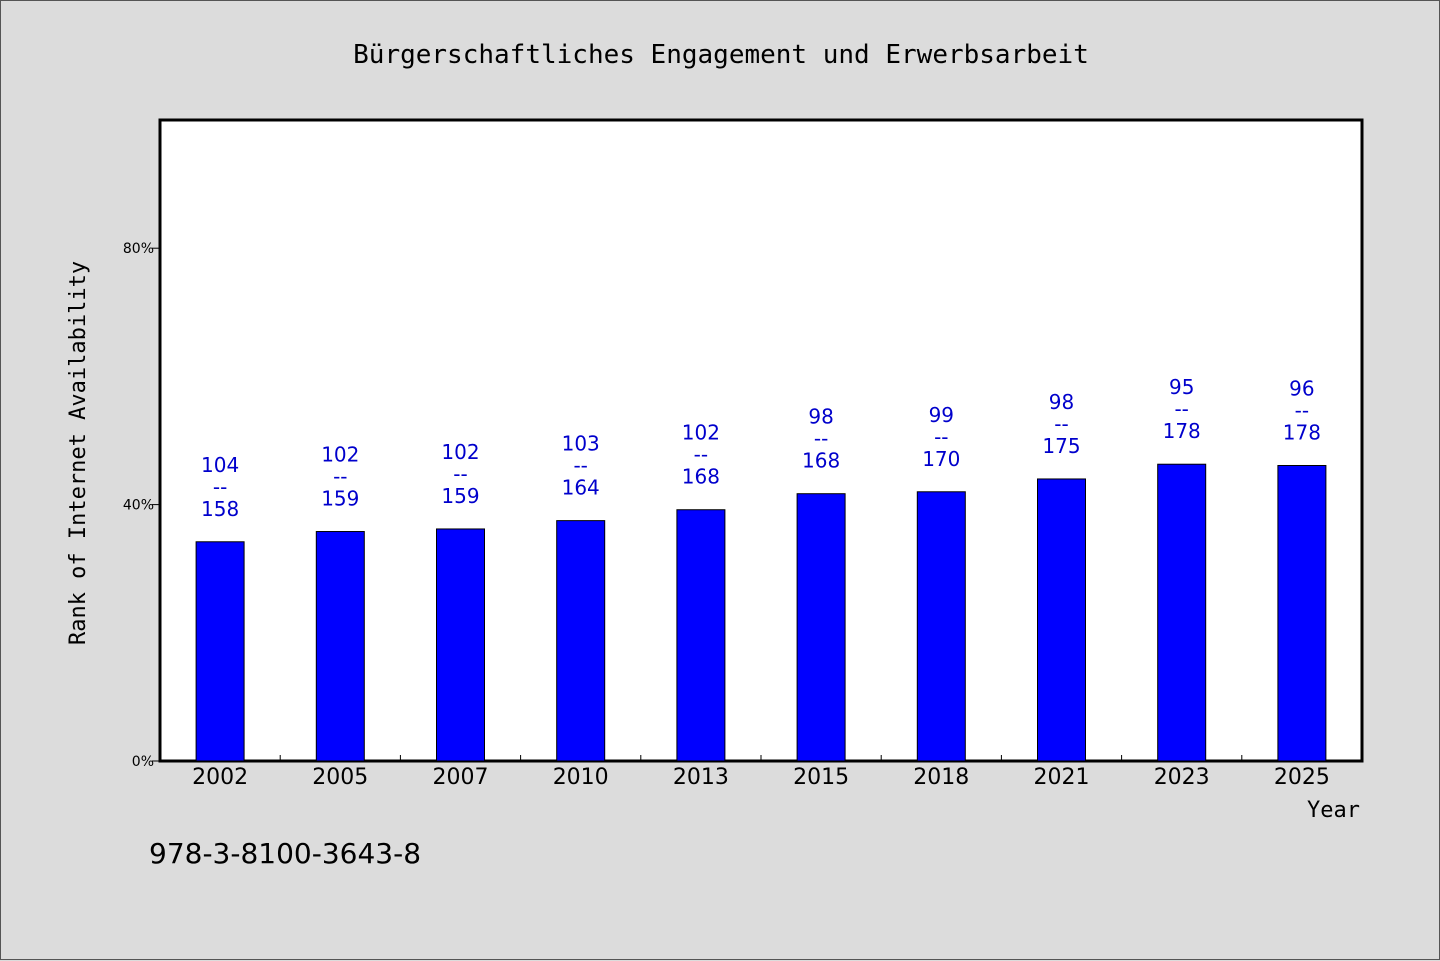 This screenshot has width=1440, height=961. Describe the element at coordinates (701, 455) in the screenshot. I see `data-label-sep-2013: --` at that location.